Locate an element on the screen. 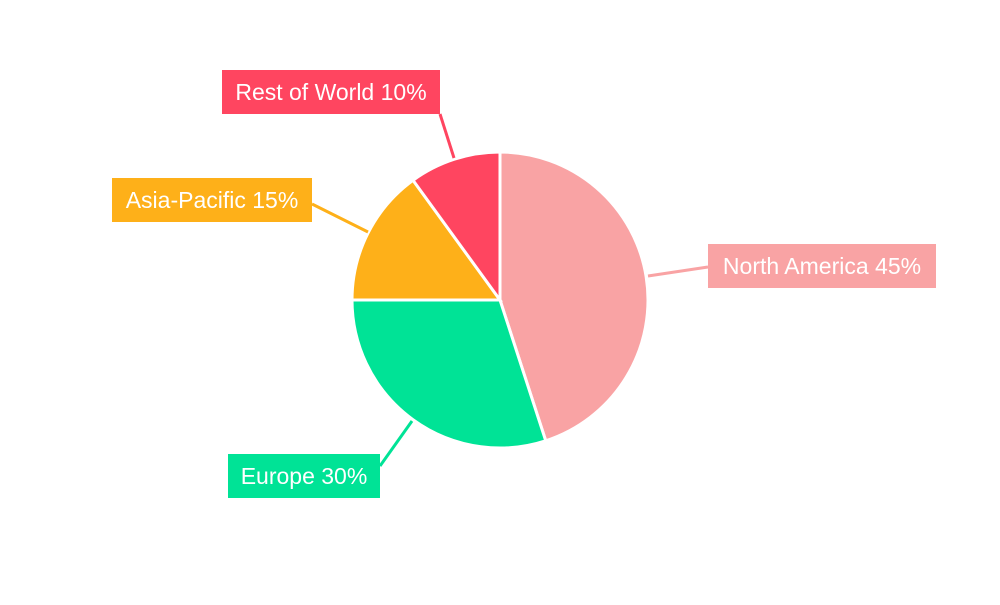 The width and height of the screenshot is (1000, 605). data-label: Rest of World 10% is located at coordinates (330, 92).